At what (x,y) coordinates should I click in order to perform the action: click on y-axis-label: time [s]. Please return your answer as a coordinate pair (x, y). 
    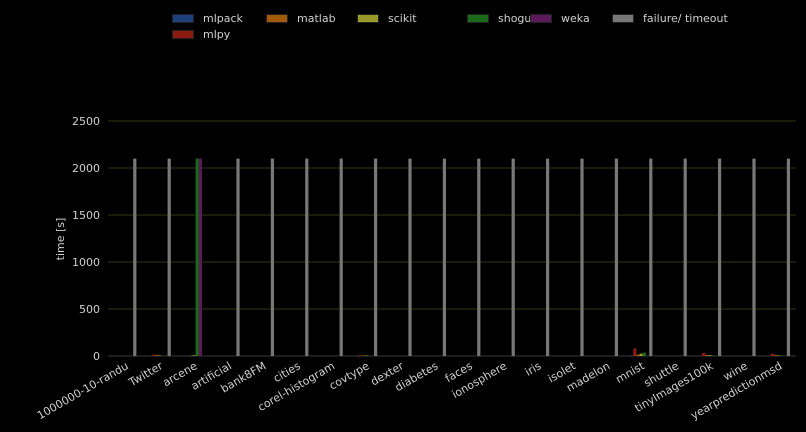
    Looking at the image, I should click on (60, 239).